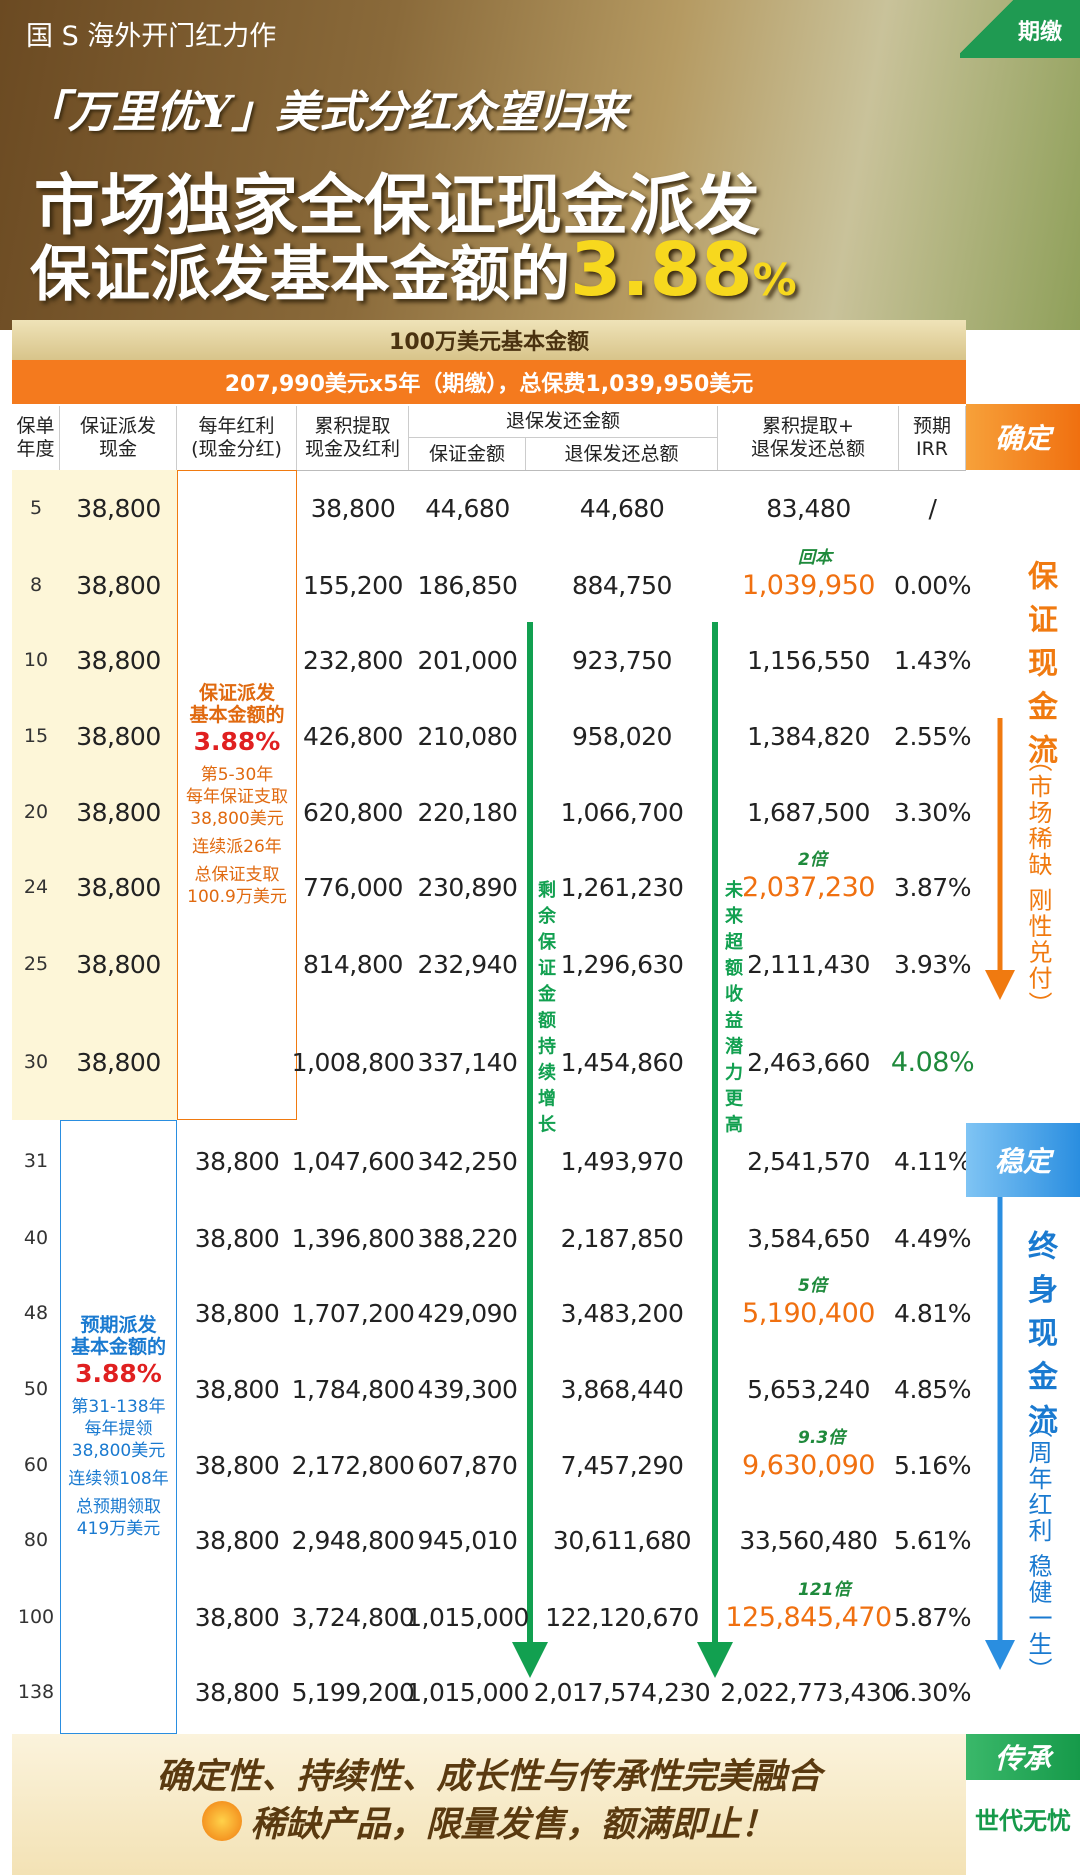  Describe the element at coordinates (622, 812) in the screenshot. I see `table-cell: 1,066,700` at that location.